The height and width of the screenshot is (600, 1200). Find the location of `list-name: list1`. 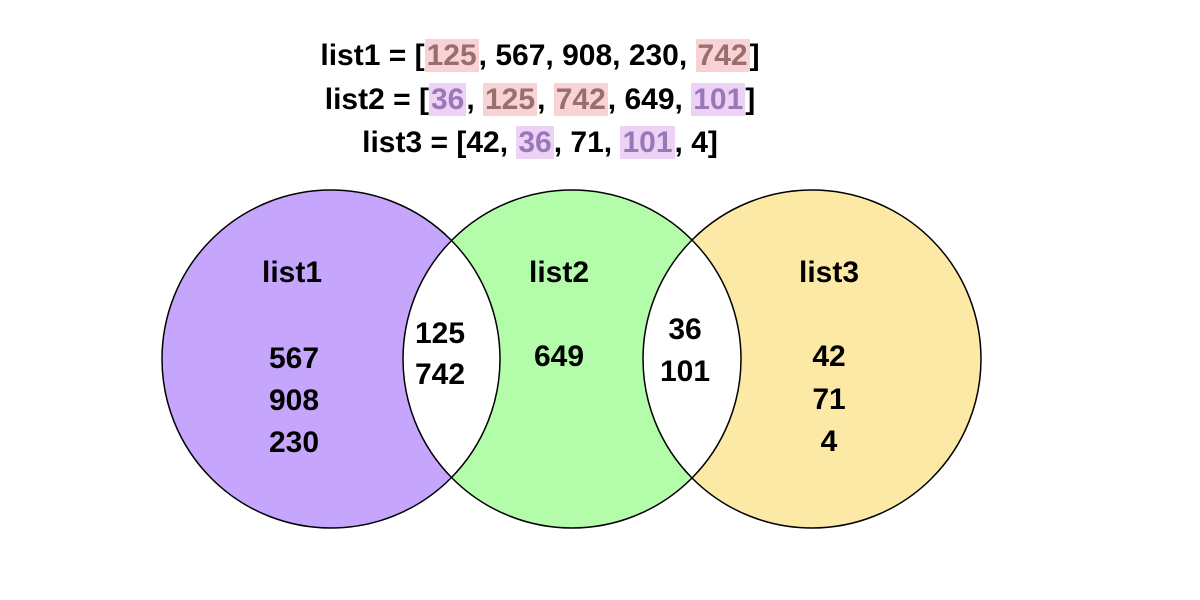

list-name: list1 is located at coordinates (350, 55).